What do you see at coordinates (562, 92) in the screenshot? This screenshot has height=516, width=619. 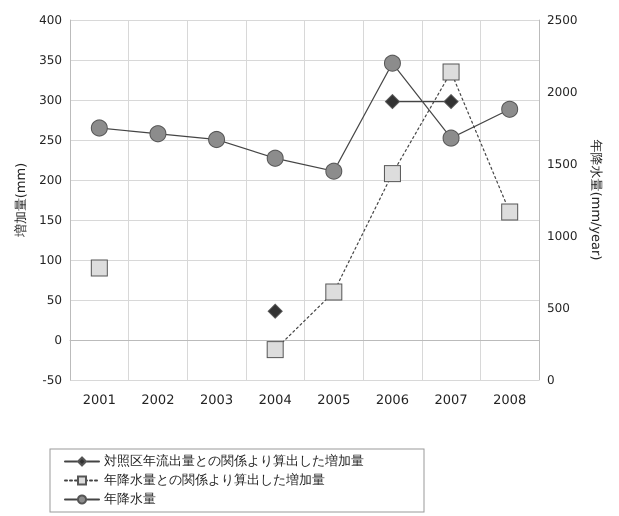 I see `y2-tick-label: 2000` at bounding box center [562, 92].